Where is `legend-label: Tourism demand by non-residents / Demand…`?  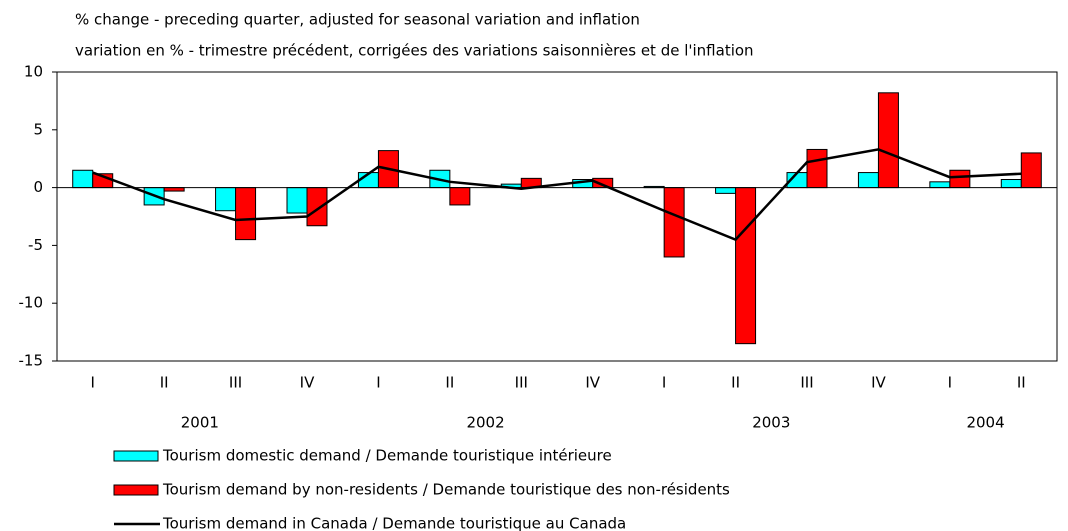 legend-label: Tourism demand by non-residents / Demand… is located at coordinates (446, 490).